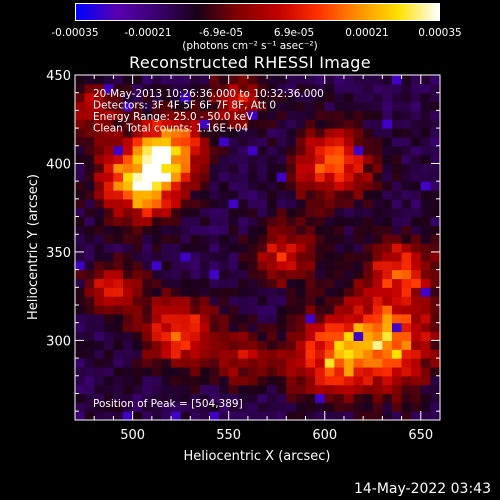 The width and height of the screenshot is (500, 500). Describe the element at coordinates (440, 33) in the screenshot. I see `colorbar-tick-label: 0.00035` at that location.